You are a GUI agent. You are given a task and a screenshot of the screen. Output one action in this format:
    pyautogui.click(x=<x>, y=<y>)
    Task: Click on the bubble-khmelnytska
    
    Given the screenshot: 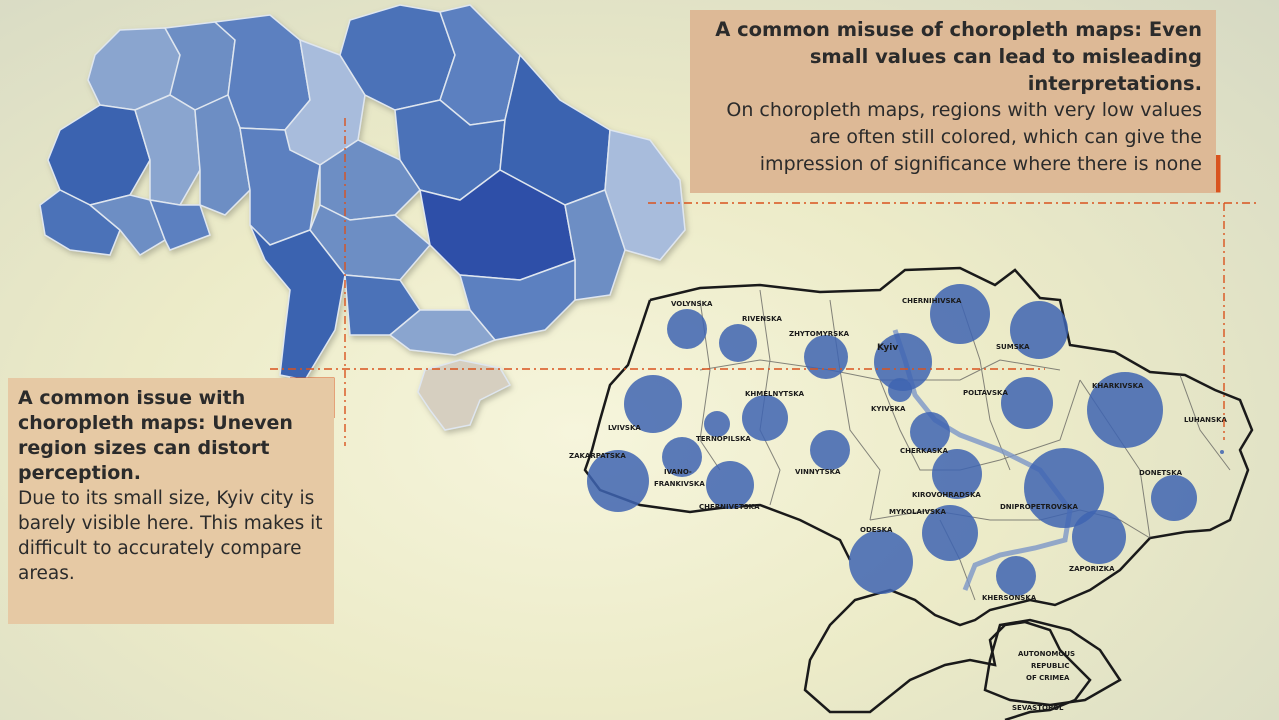 What is the action you would take?
    pyautogui.click(x=765, y=418)
    